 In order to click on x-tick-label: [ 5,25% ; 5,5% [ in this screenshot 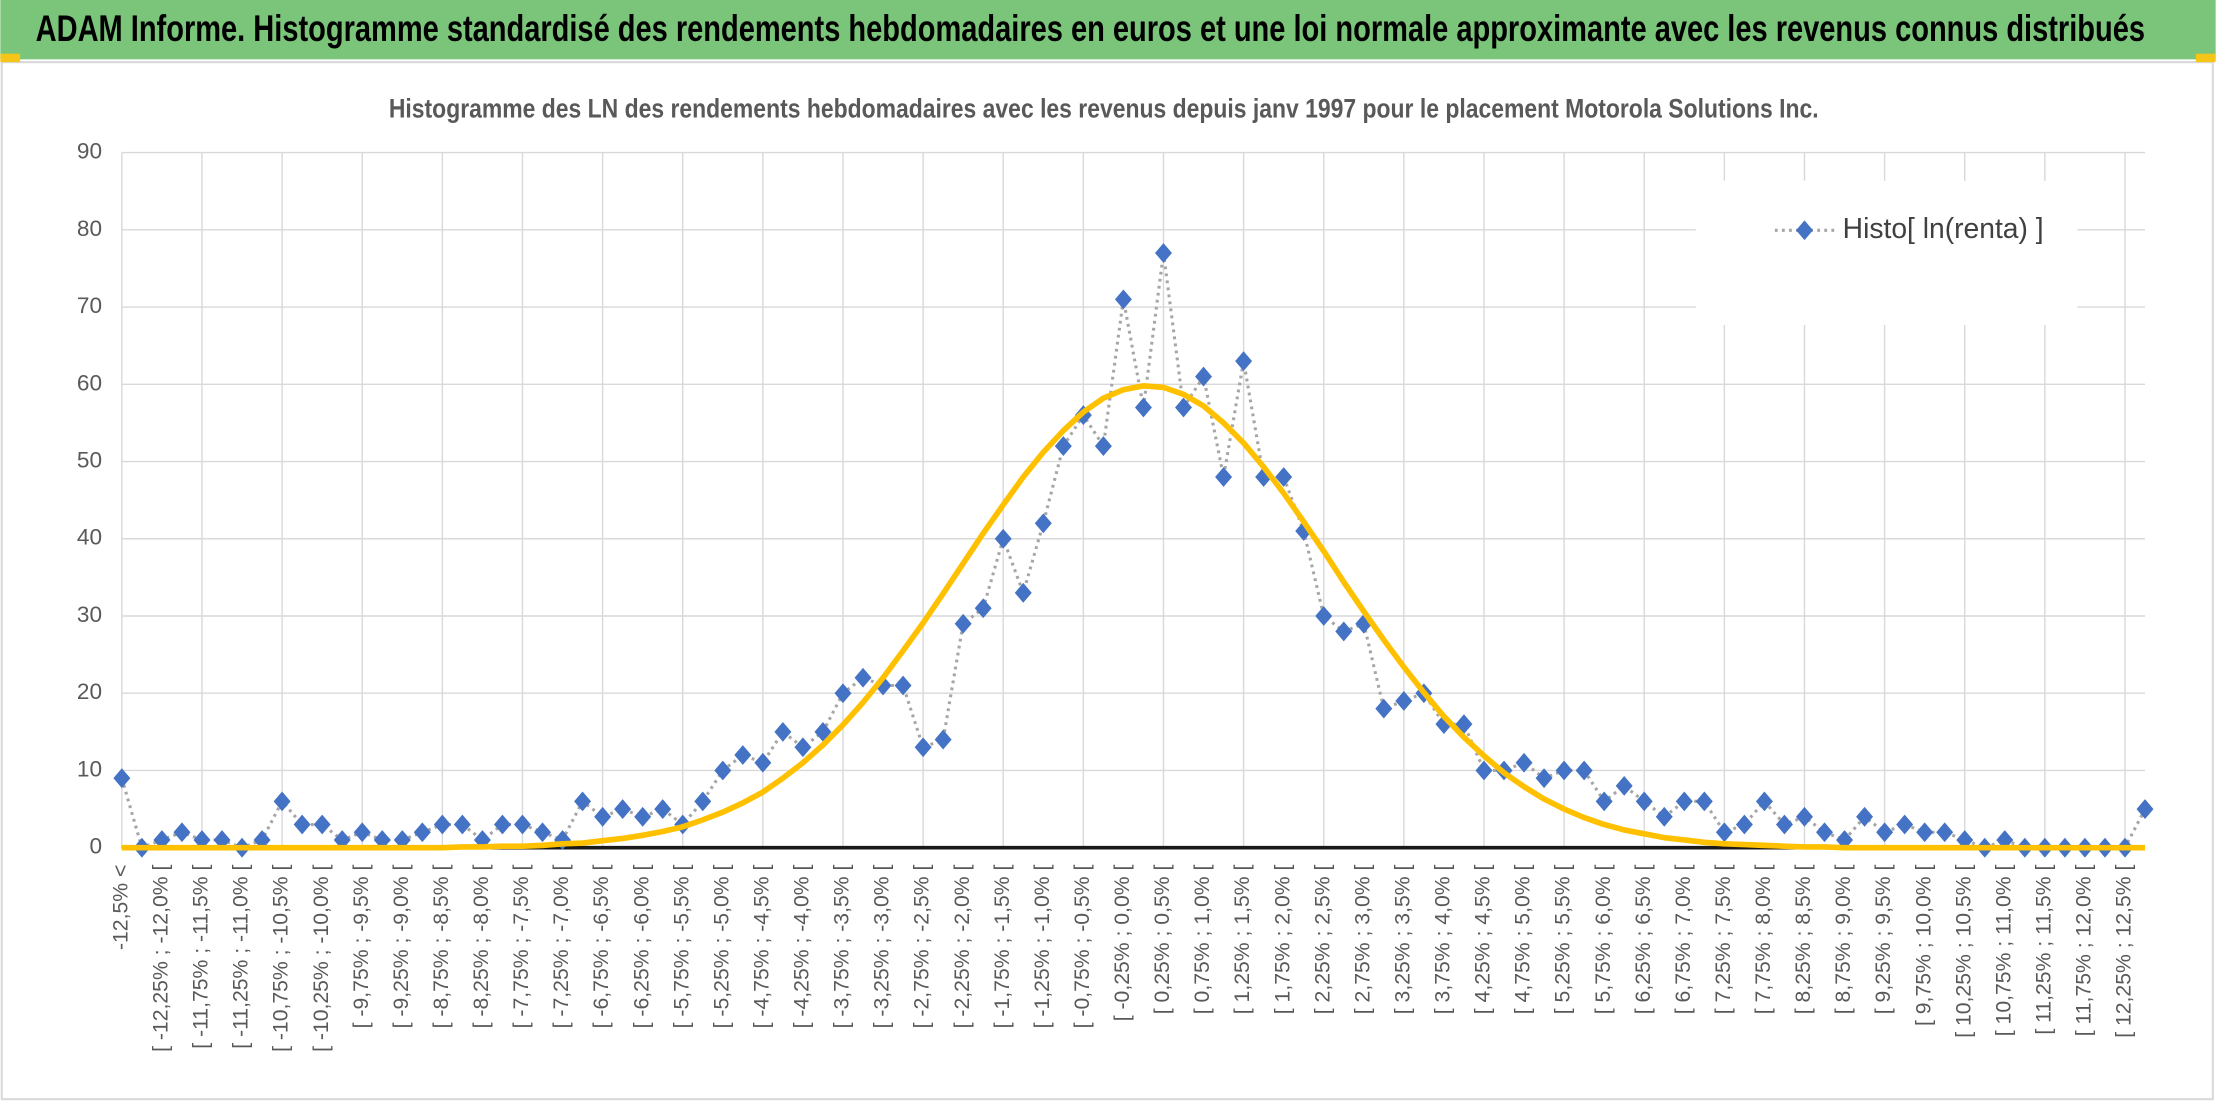, I will do `click(1563, 940)`.